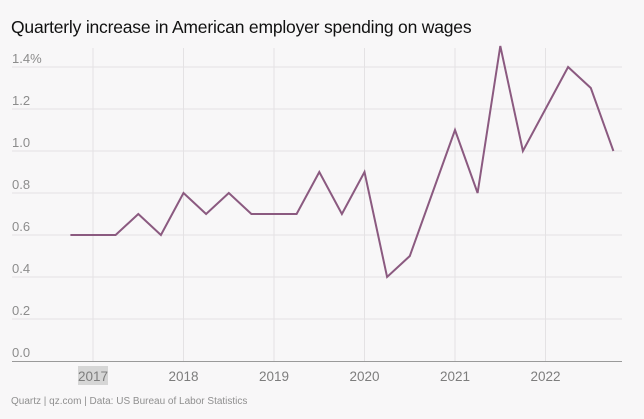 This screenshot has width=644, height=419. I want to click on y-tick-label: 1.0, so click(21, 142).